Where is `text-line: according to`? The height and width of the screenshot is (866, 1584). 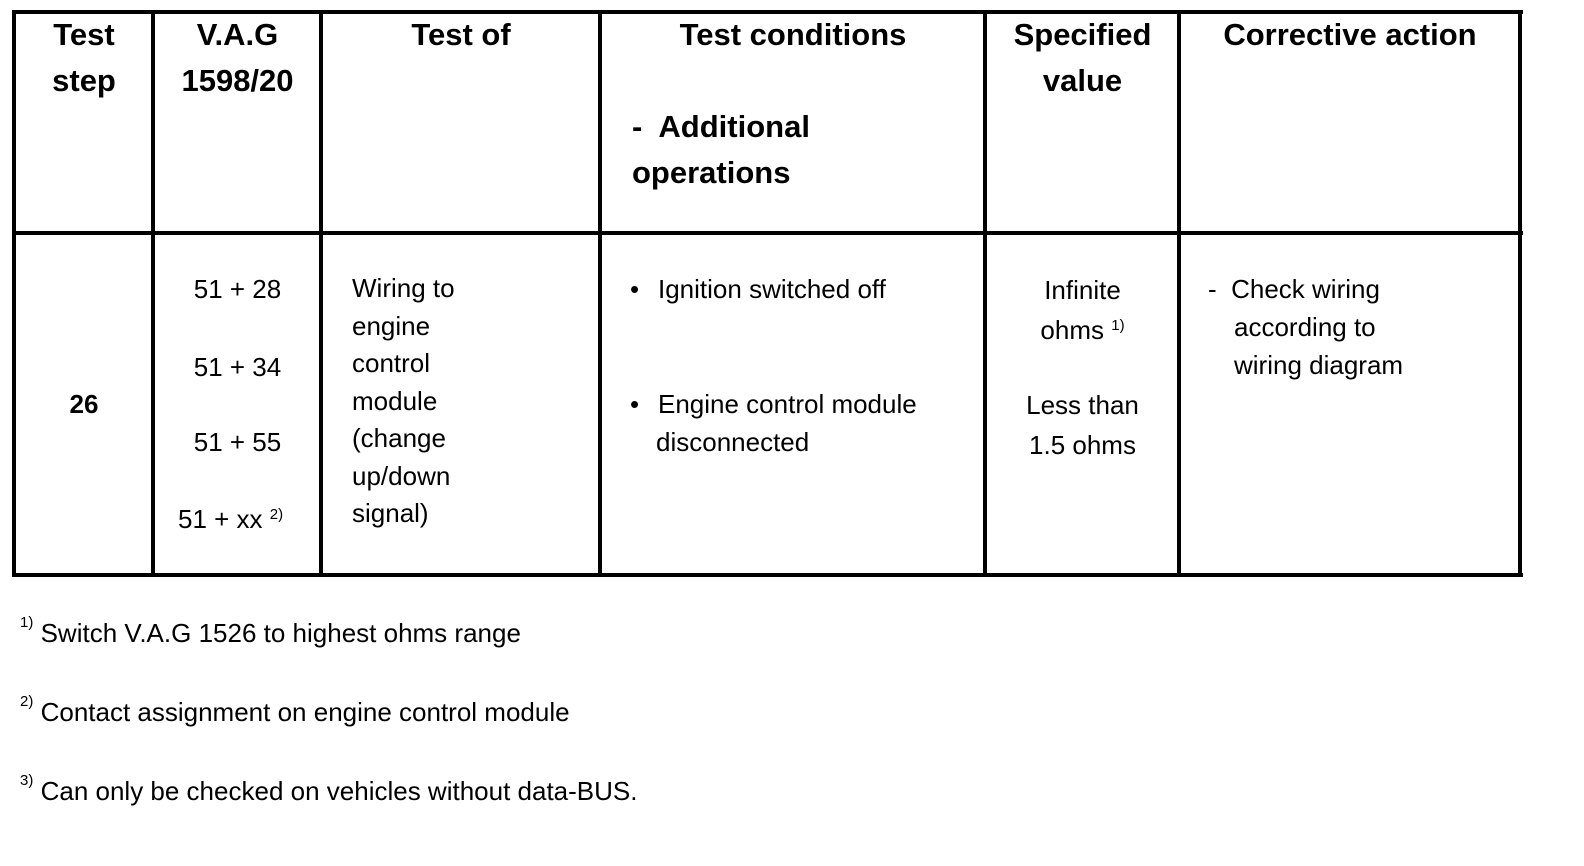 text-line: according to is located at coordinates (1305, 327).